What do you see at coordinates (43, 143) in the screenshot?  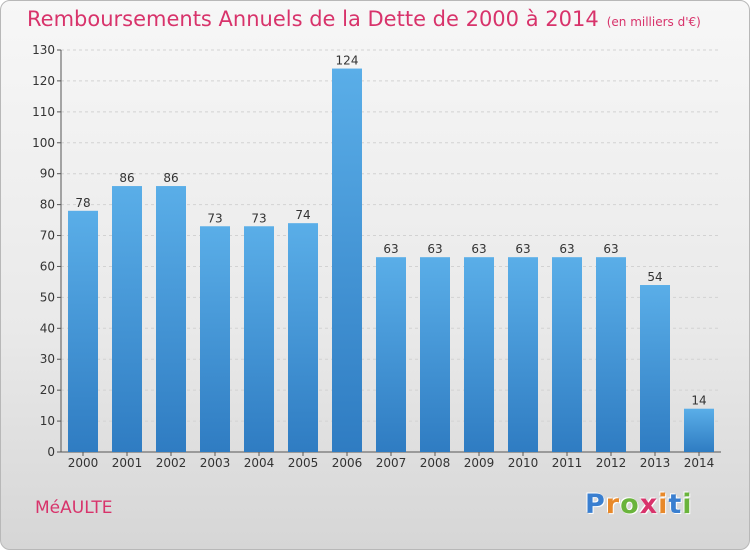 I see `y-tick-label: 100` at bounding box center [43, 143].